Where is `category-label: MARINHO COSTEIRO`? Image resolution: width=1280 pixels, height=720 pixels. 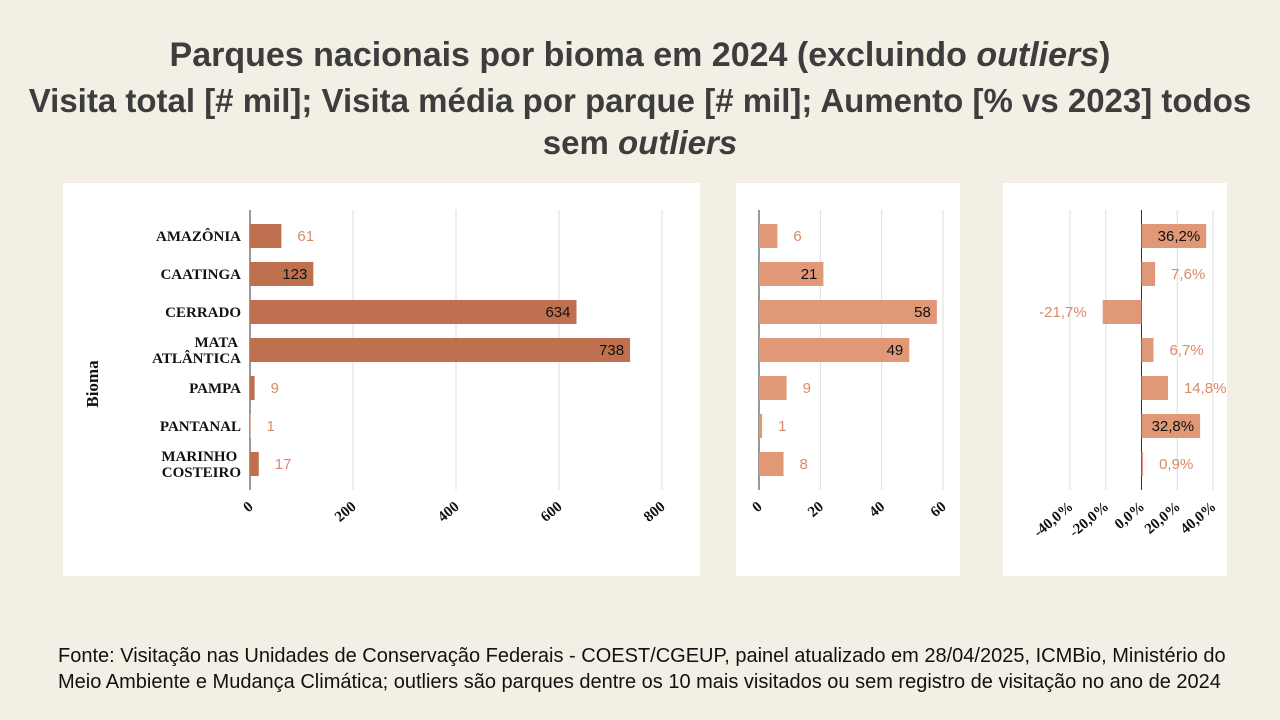
category-label: MARINHO COSTEIRO is located at coordinates (201, 465).